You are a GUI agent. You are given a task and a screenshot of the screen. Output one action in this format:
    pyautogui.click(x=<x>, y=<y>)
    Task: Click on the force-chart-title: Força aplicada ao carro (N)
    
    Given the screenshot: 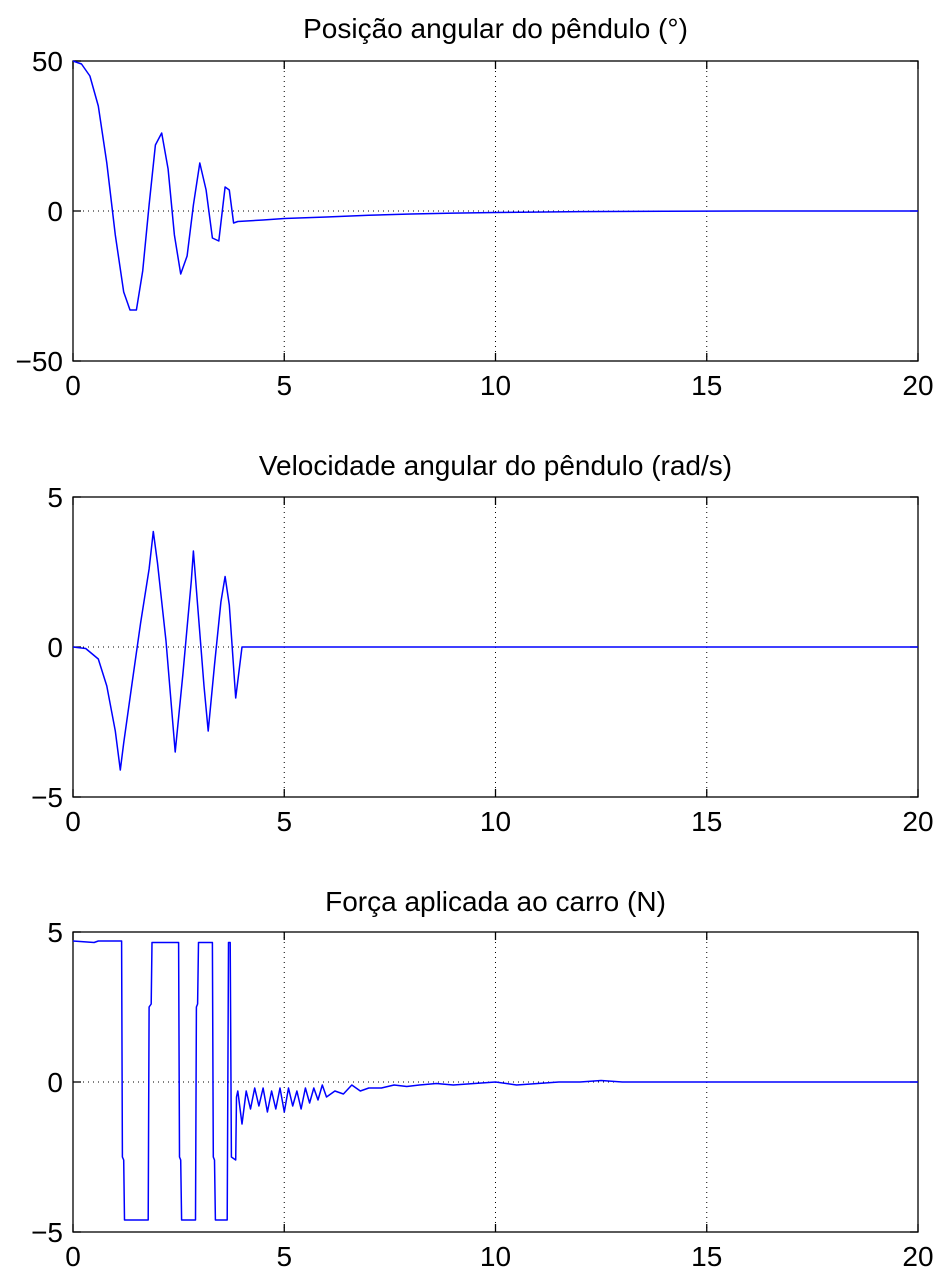 What is the action you would take?
    pyautogui.click(x=495, y=901)
    